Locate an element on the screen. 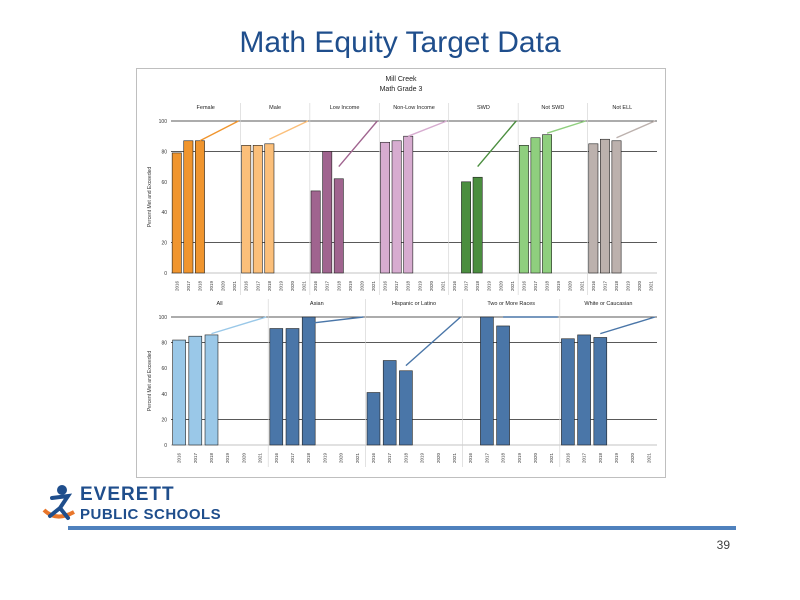 This screenshot has width=800, height=600. chart-subtitle: Math Grade 3 is located at coordinates (401, 89).